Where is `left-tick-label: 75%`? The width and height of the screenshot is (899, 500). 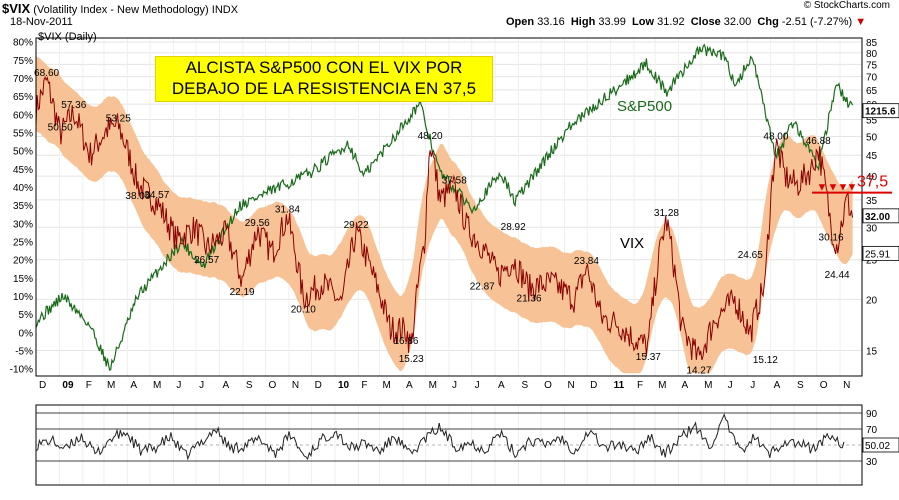
left-tick-label: 75% is located at coordinates (23, 61).